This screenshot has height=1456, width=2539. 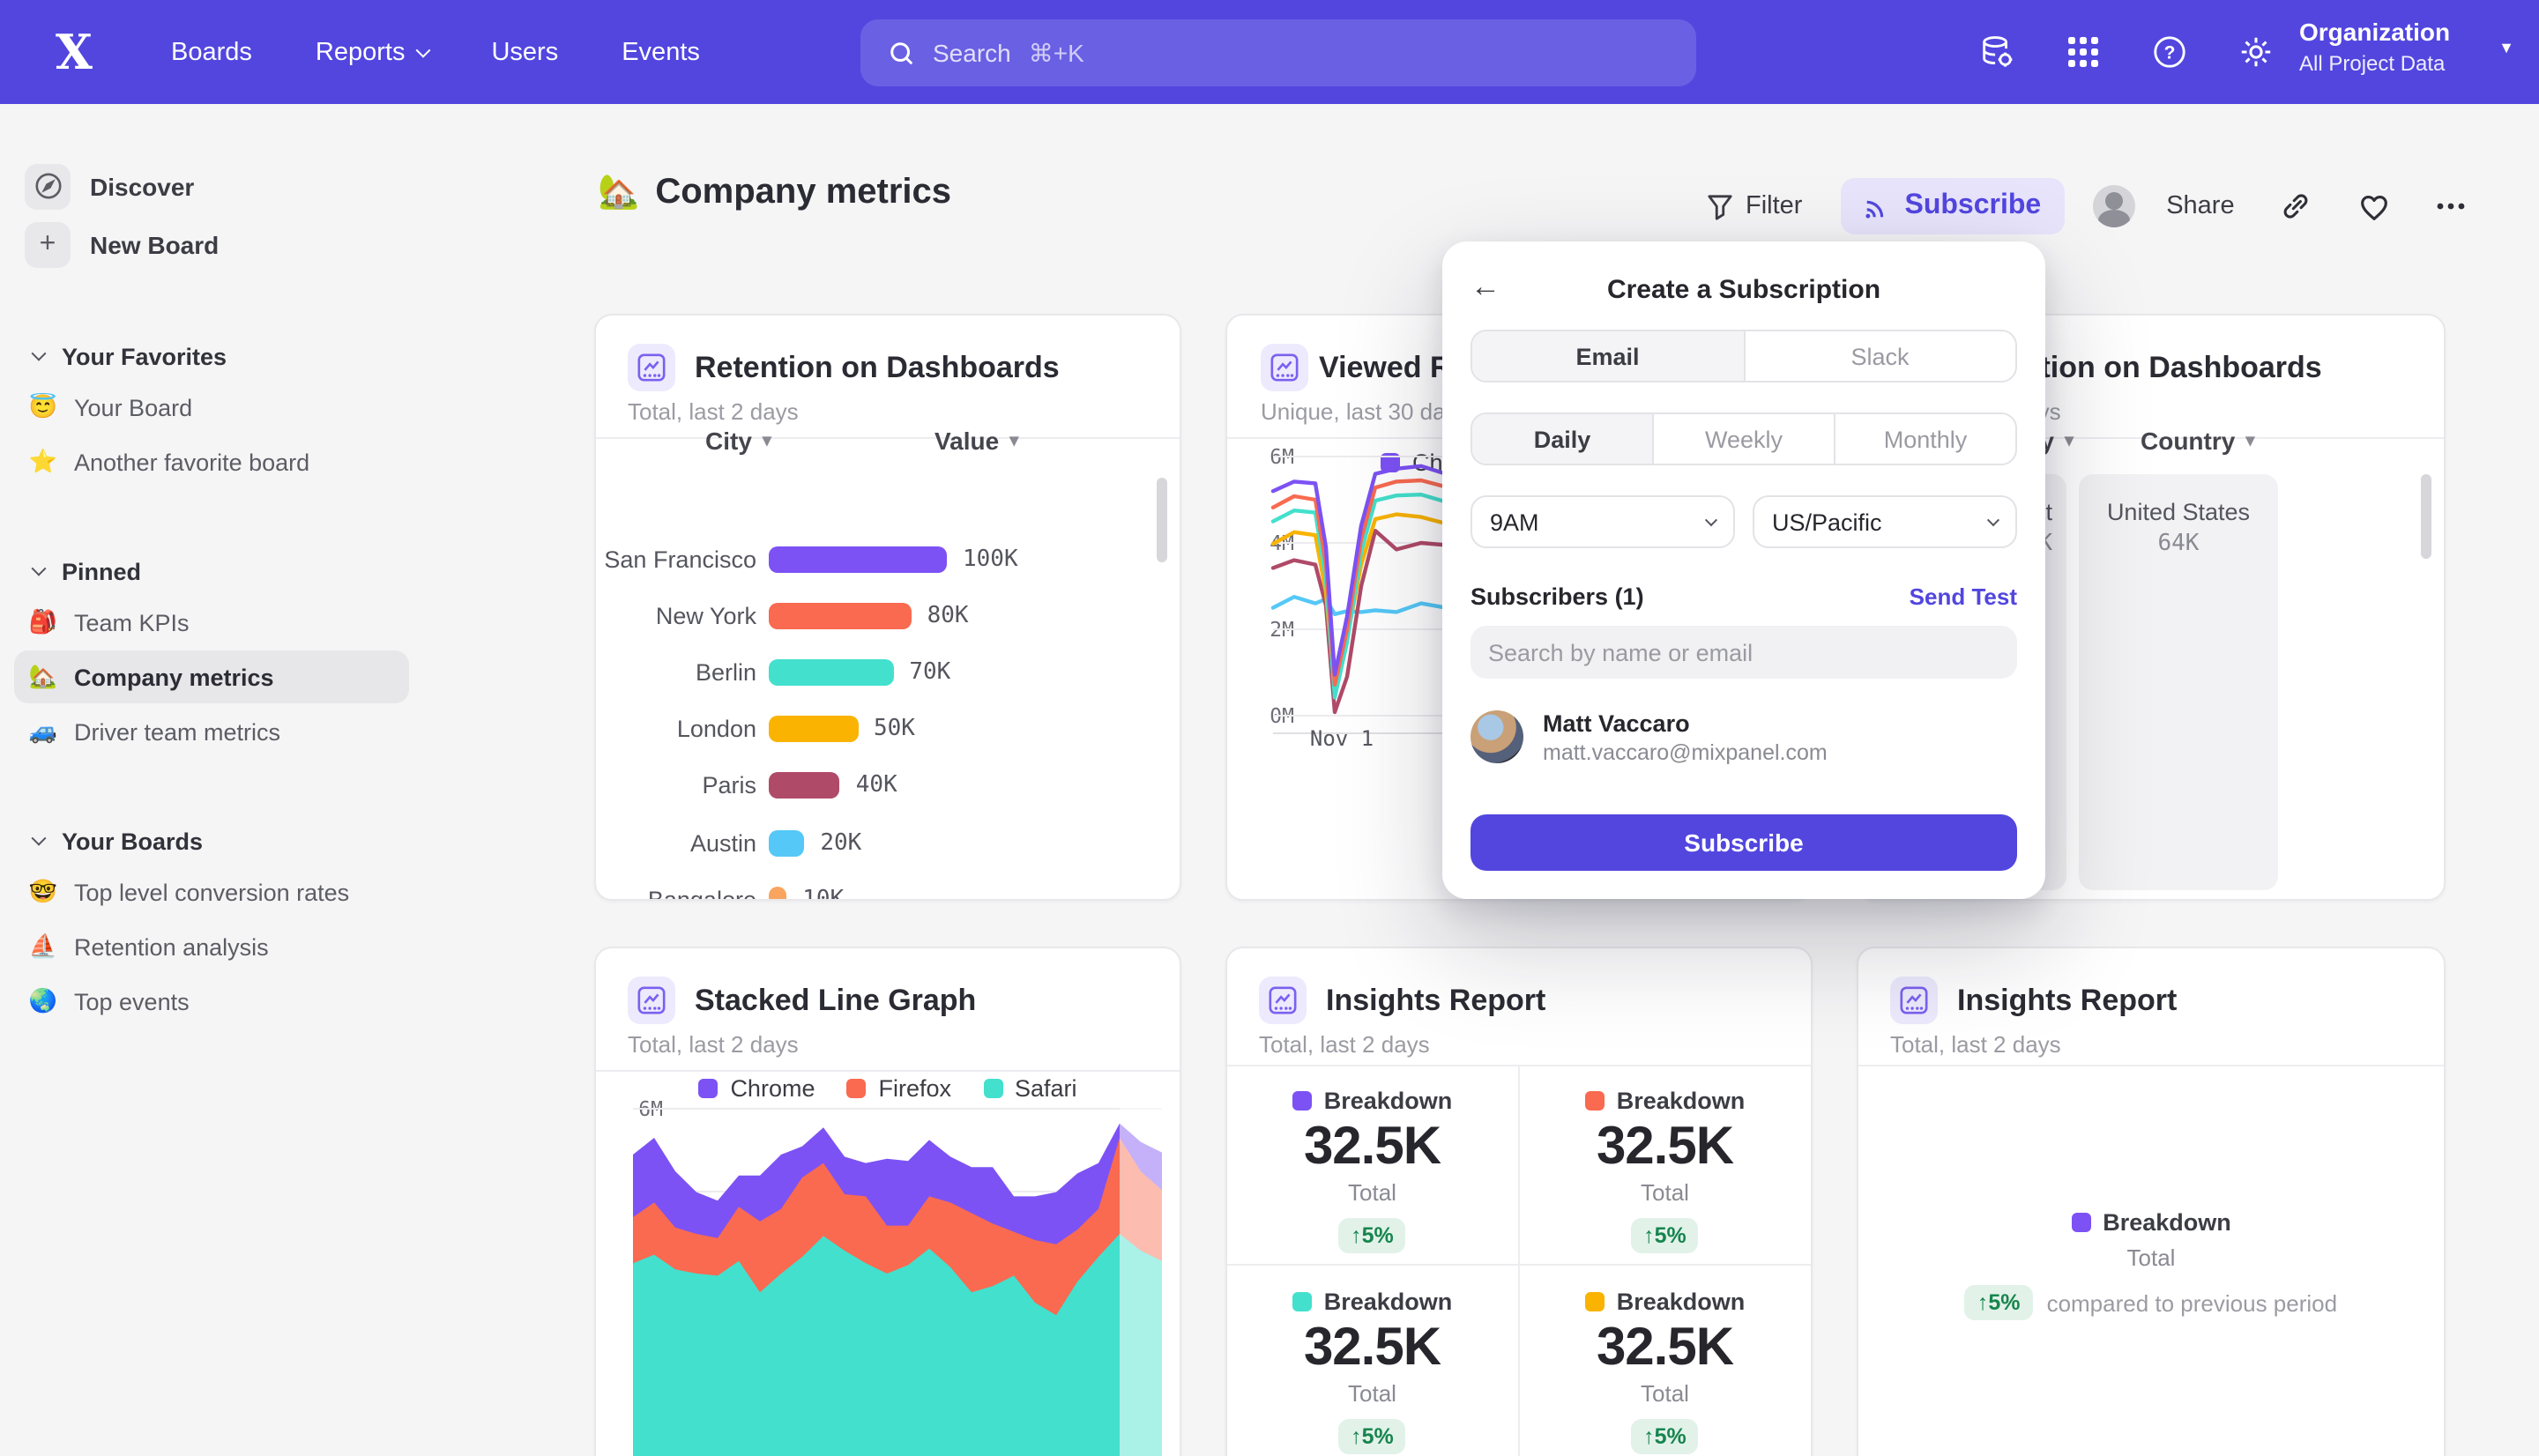 What do you see at coordinates (1744, 737) in the screenshot?
I see `subscriber-row: Matt Vaccaro matt.vaccaro@mixpanel.com` at bounding box center [1744, 737].